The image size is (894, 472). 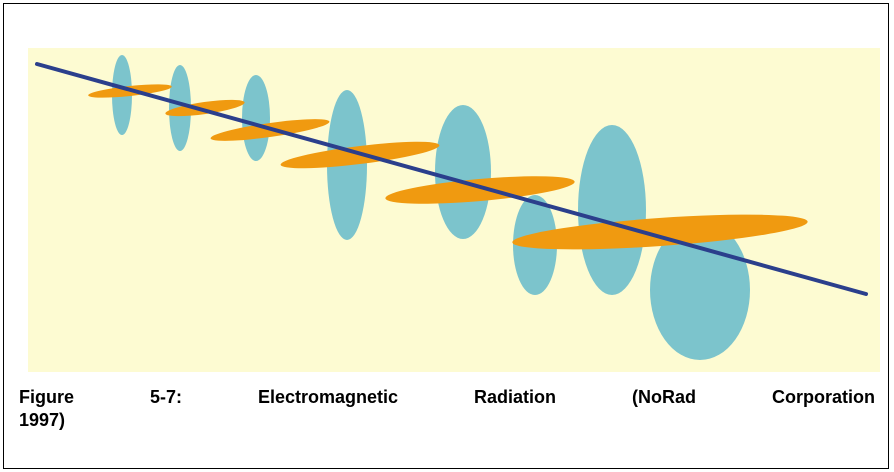 What do you see at coordinates (100, 397) in the screenshot?
I see `figure-label: Figure 5-7:` at bounding box center [100, 397].